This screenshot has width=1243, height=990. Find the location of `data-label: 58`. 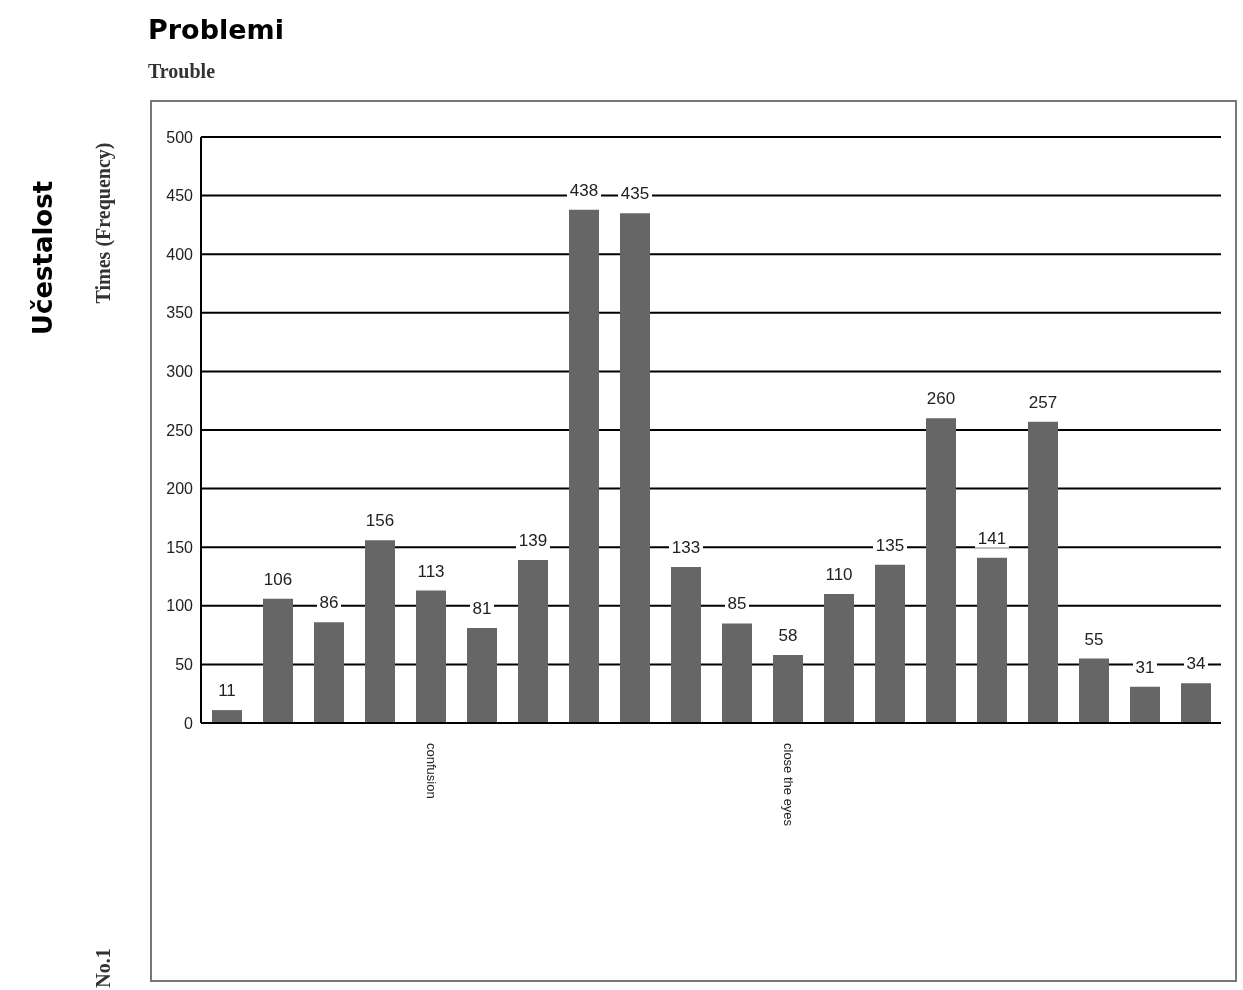

data-label: 58 is located at coordinates (788, 636).